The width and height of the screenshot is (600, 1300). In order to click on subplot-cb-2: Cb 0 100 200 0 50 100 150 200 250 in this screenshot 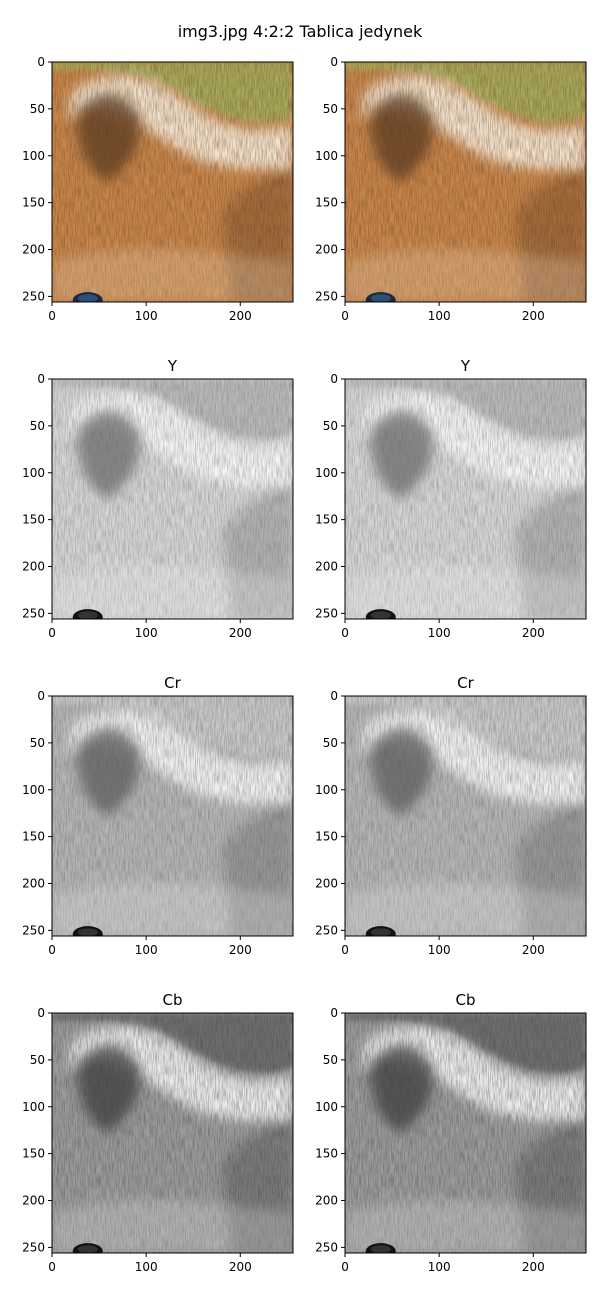, I will do `click(451, 1132)`.